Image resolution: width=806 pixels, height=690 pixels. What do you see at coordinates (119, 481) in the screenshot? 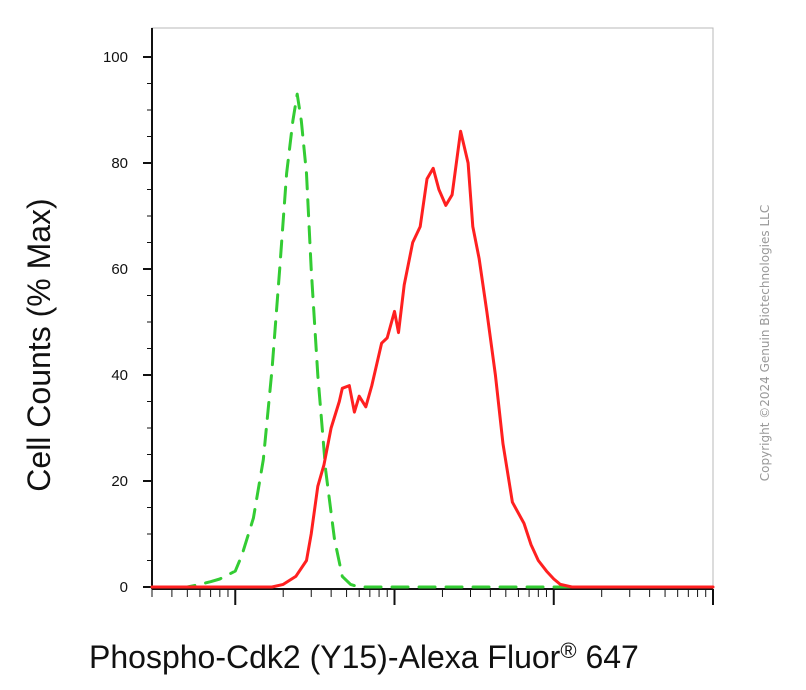
I see `y-tick-label: 20` at bounding box center [119, 481].